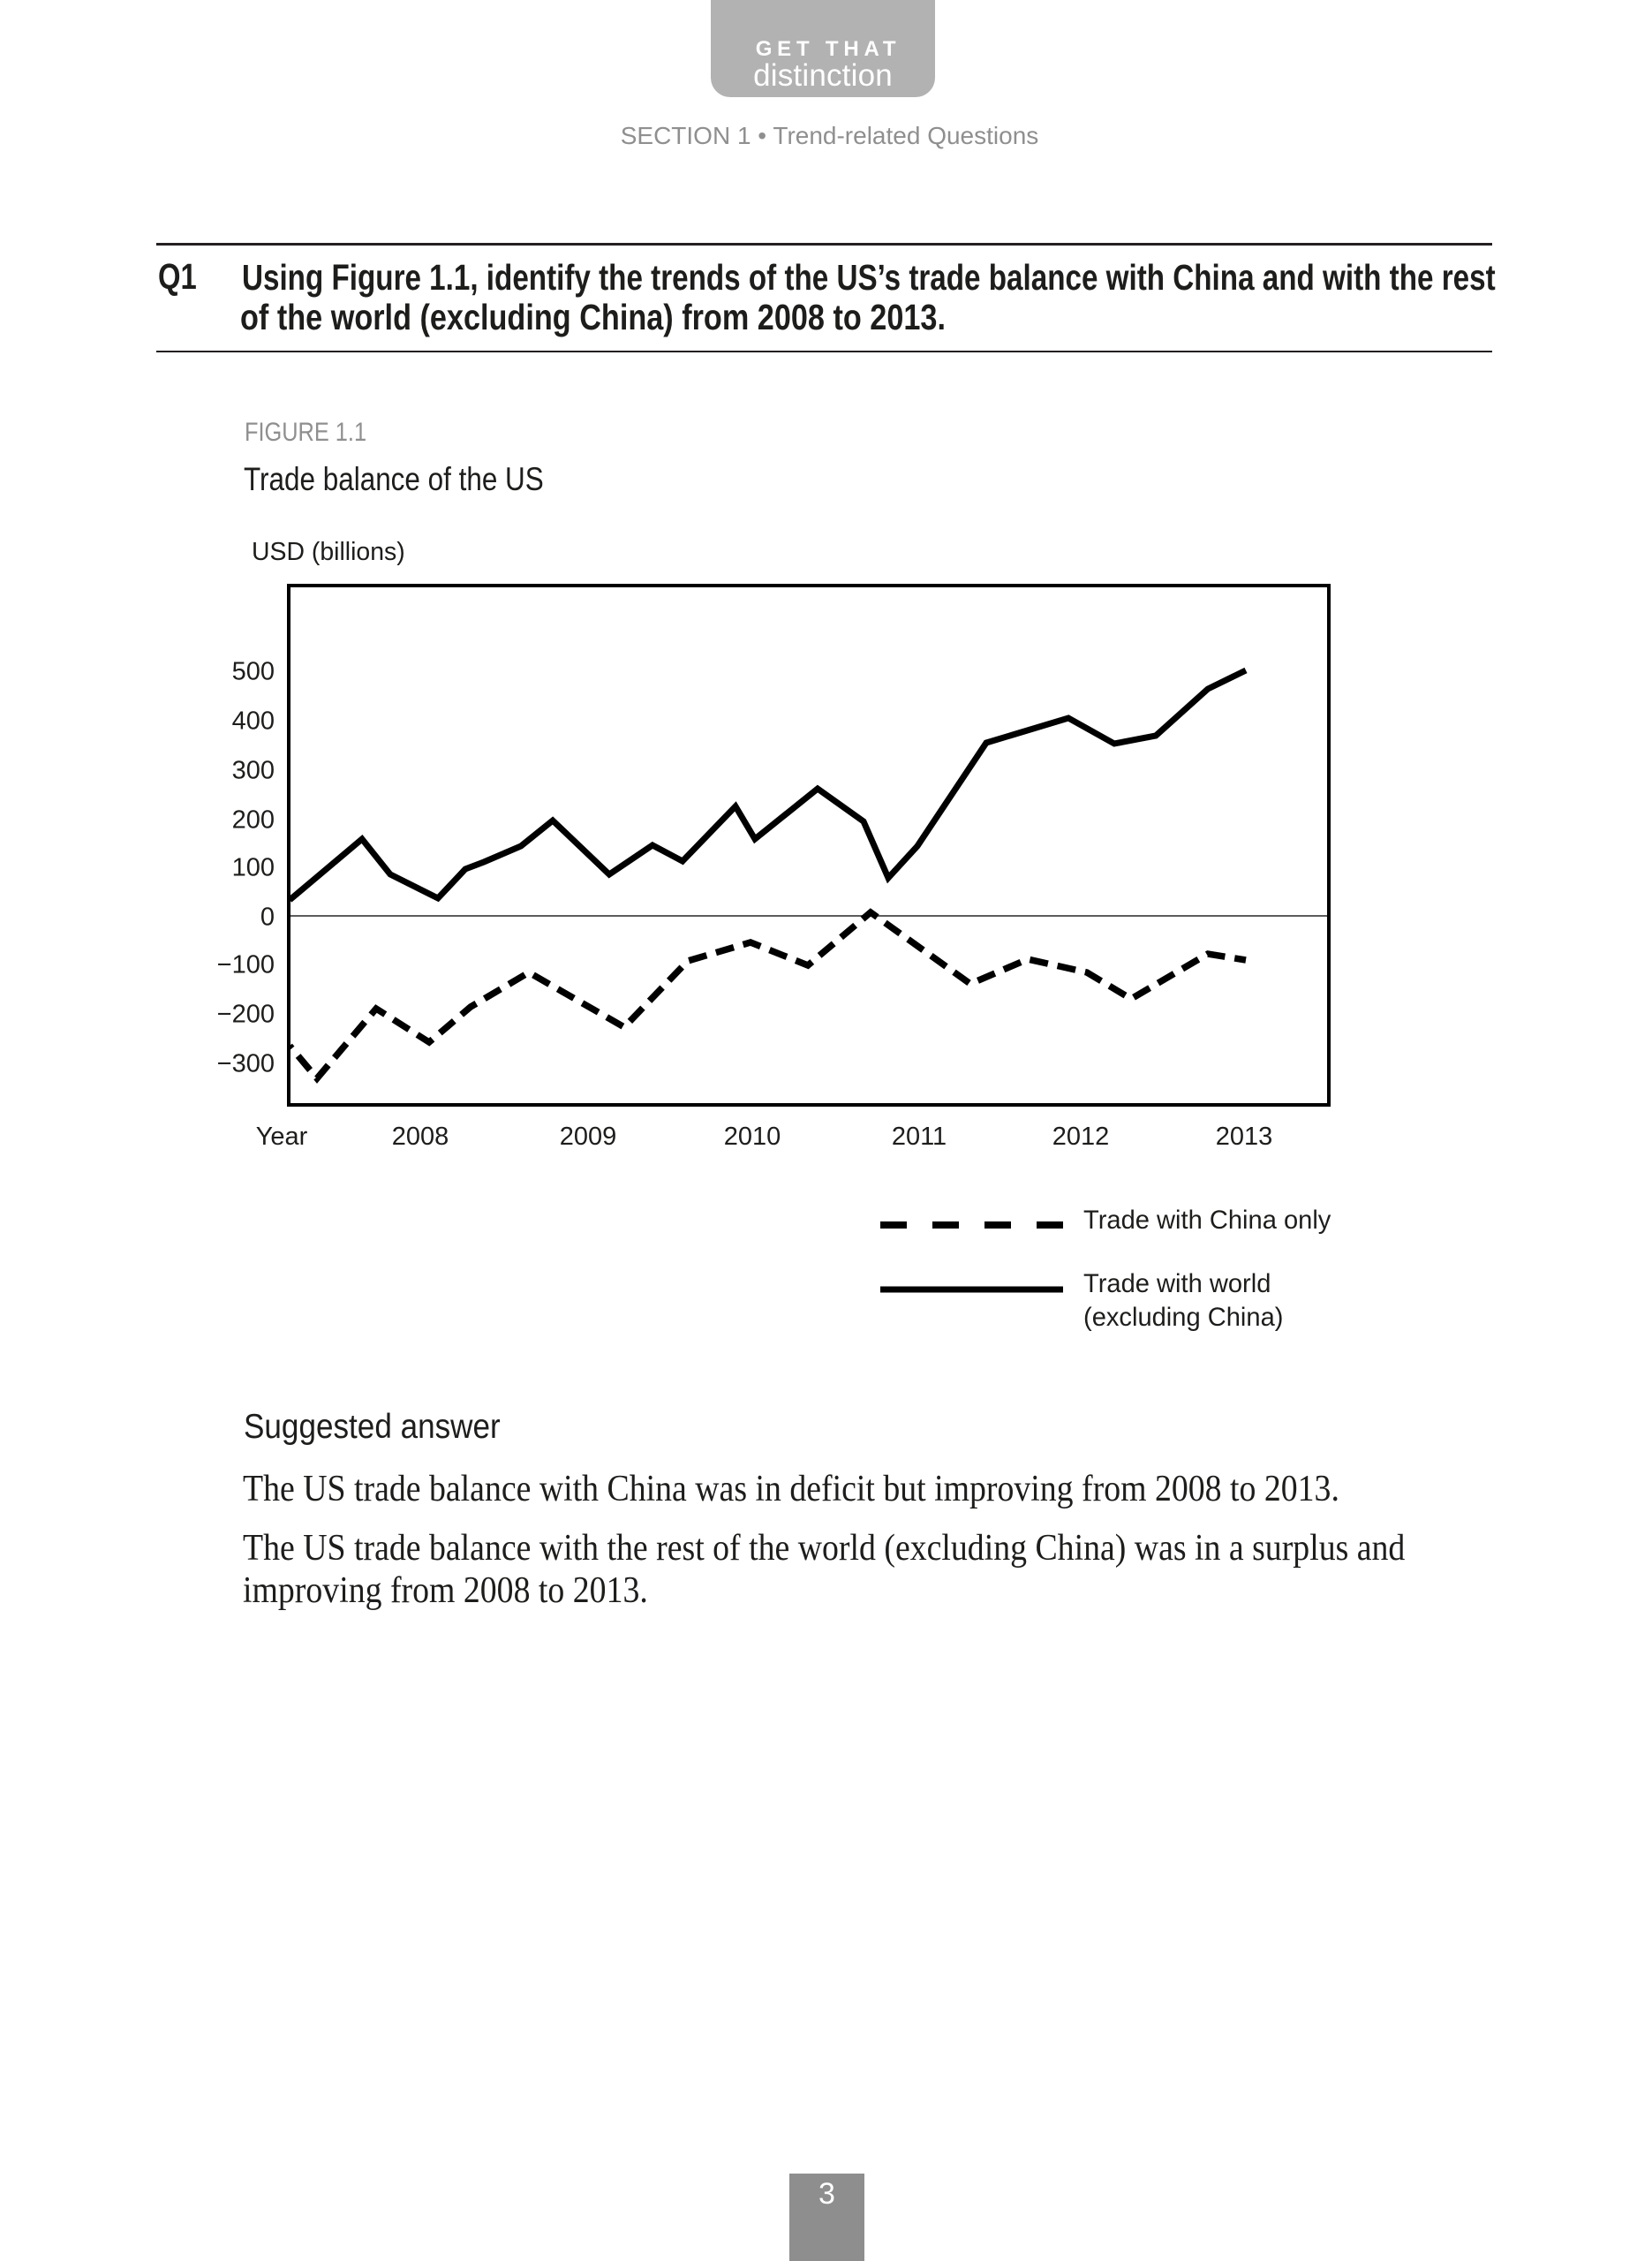 This screenshot has width=1652, height=2261. Describe the element at coordinates (246, 1064) in the screenshot. I see `svg-text: −300` at that location.